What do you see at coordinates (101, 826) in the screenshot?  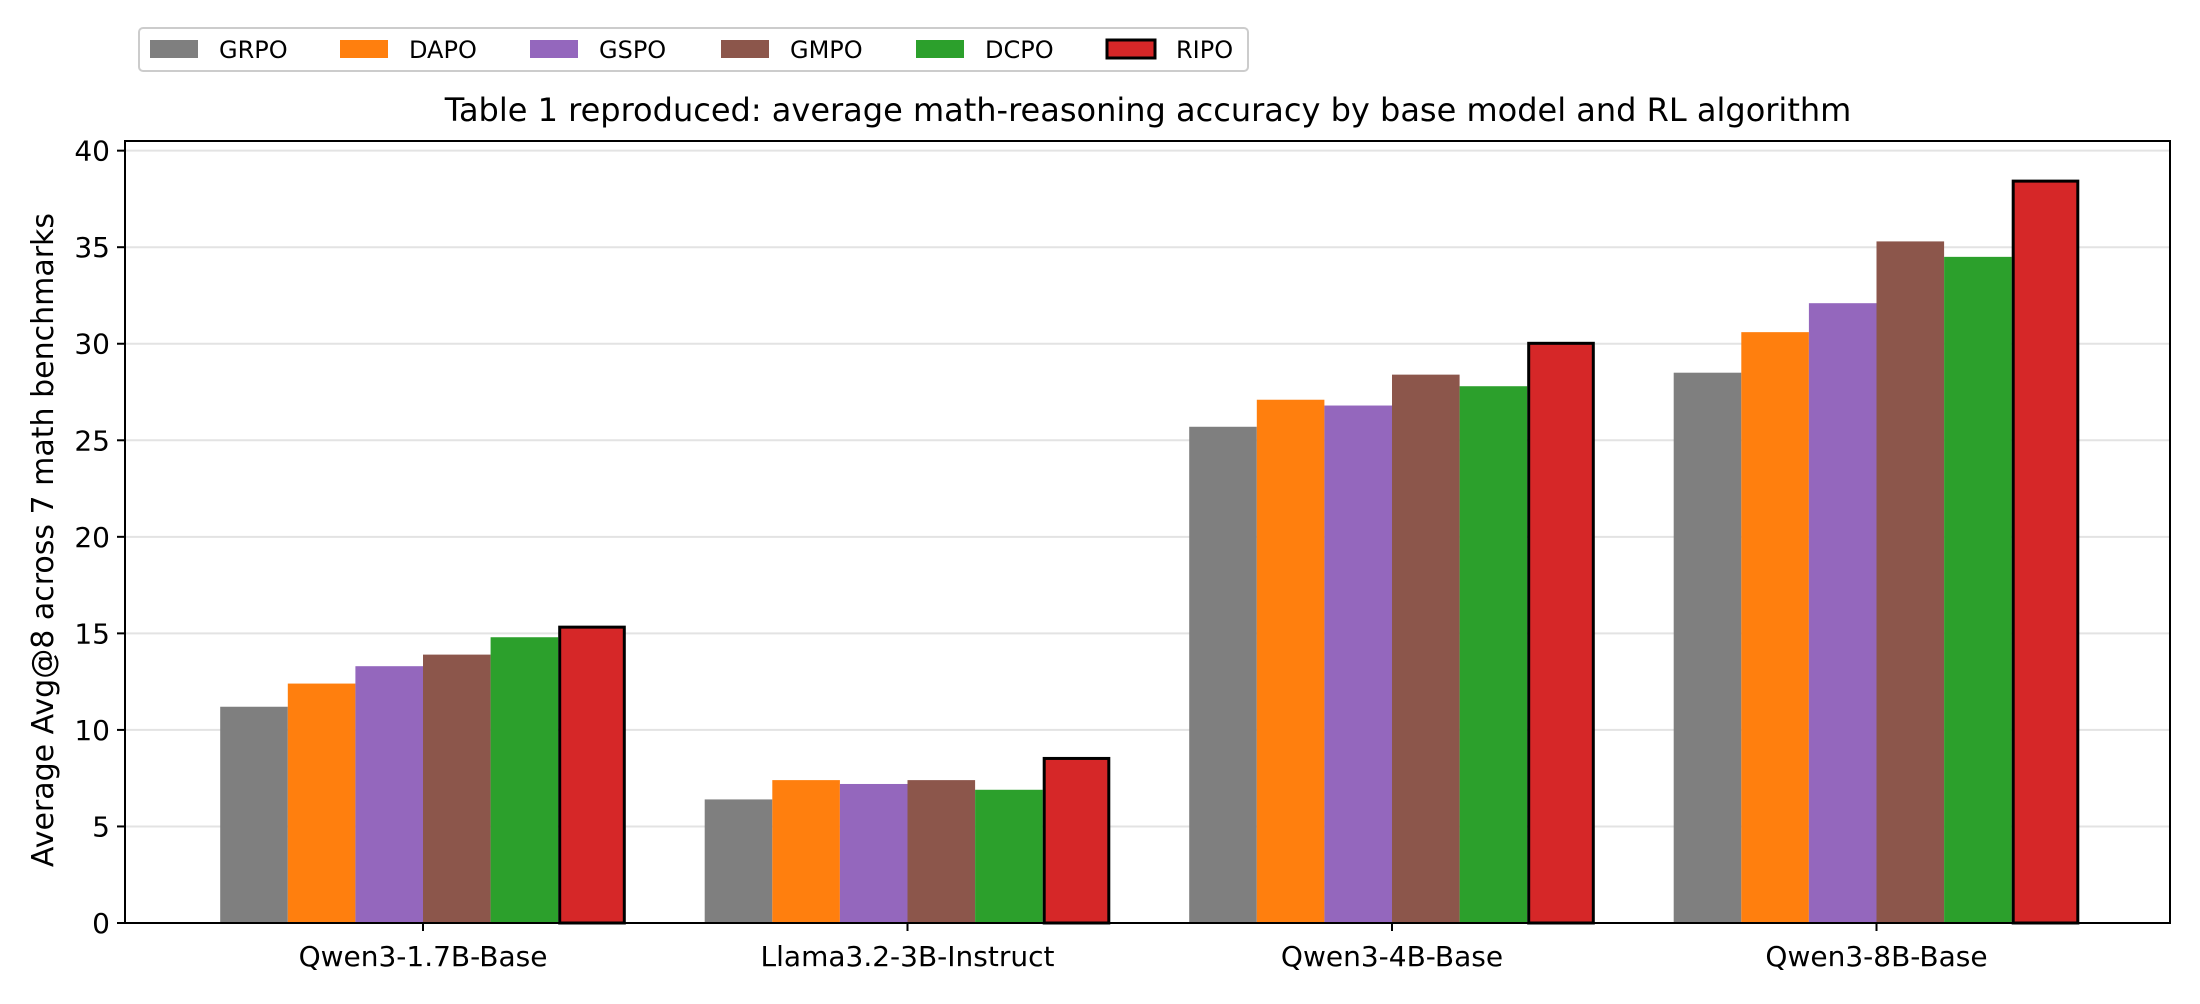 I see `y-tick-label: 5` at bounding box center [101, 826].